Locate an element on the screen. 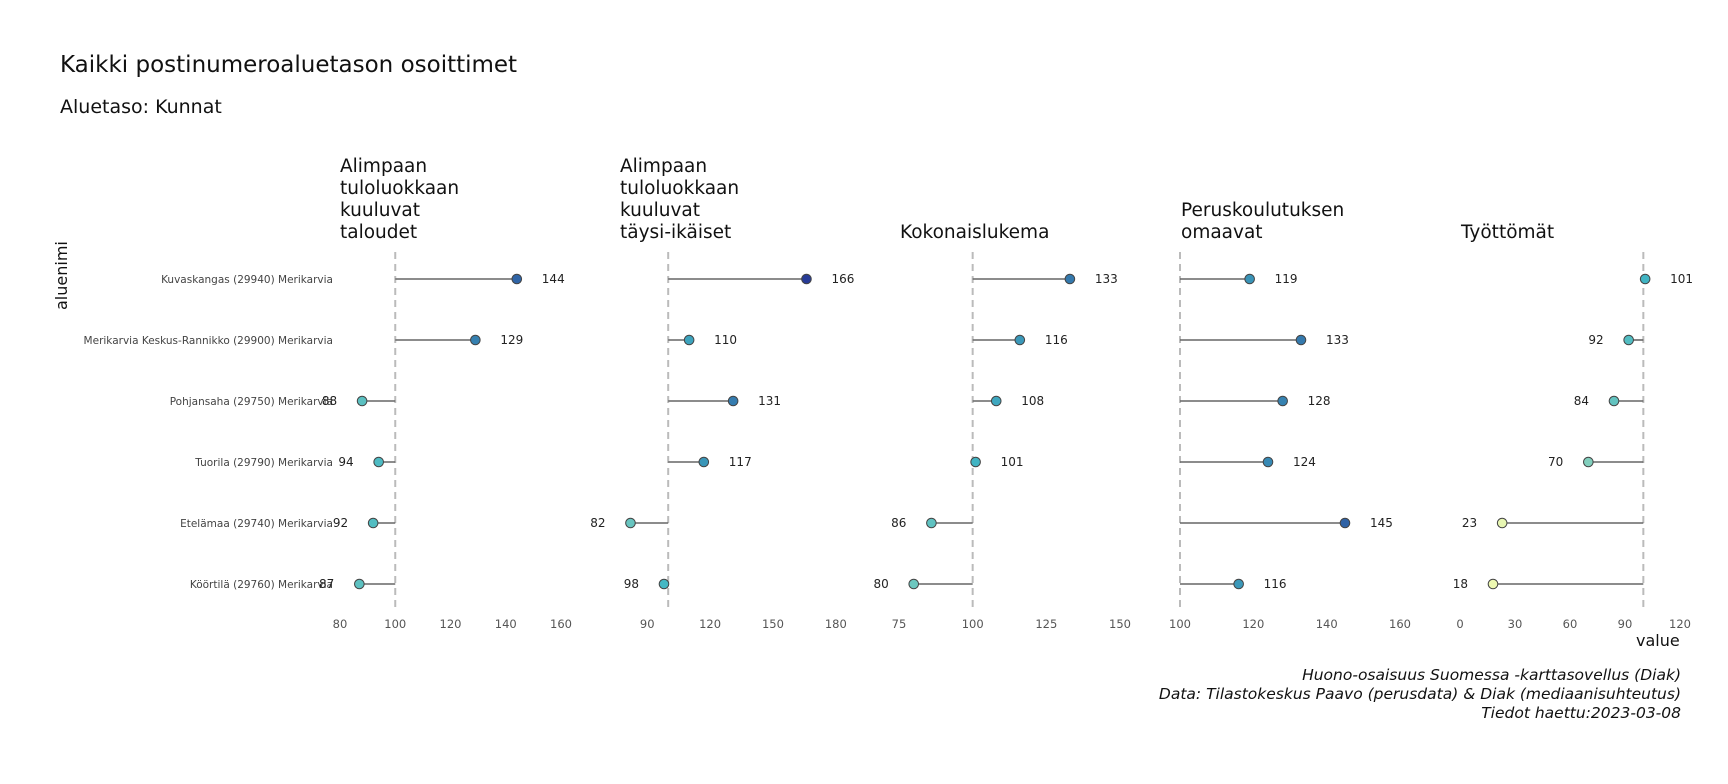 Image resolution: width=1728 pixels, height=784 pixels. panel-title-line: täysi-ikäiset is located at coordinates (675, 232).